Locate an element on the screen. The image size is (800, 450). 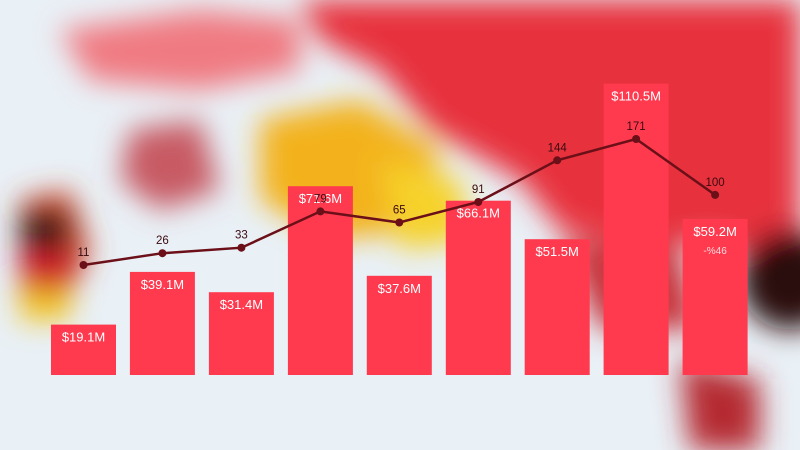
annotation-1: -%46 is located at coordinates (715, 251).